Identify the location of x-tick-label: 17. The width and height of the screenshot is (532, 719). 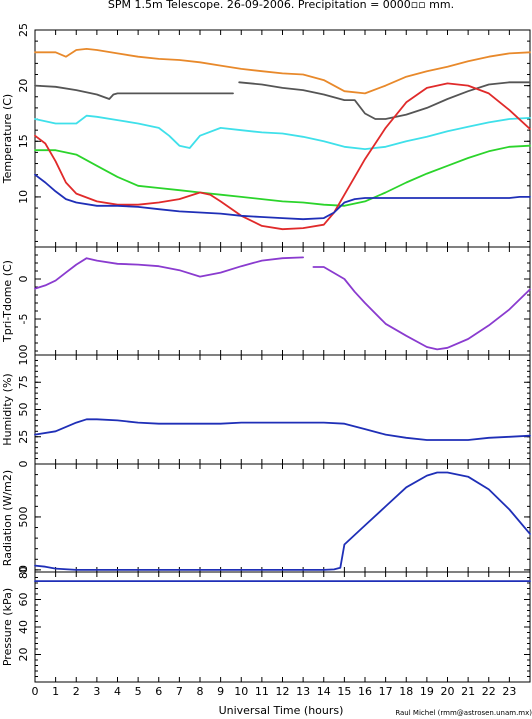
(386, 691).